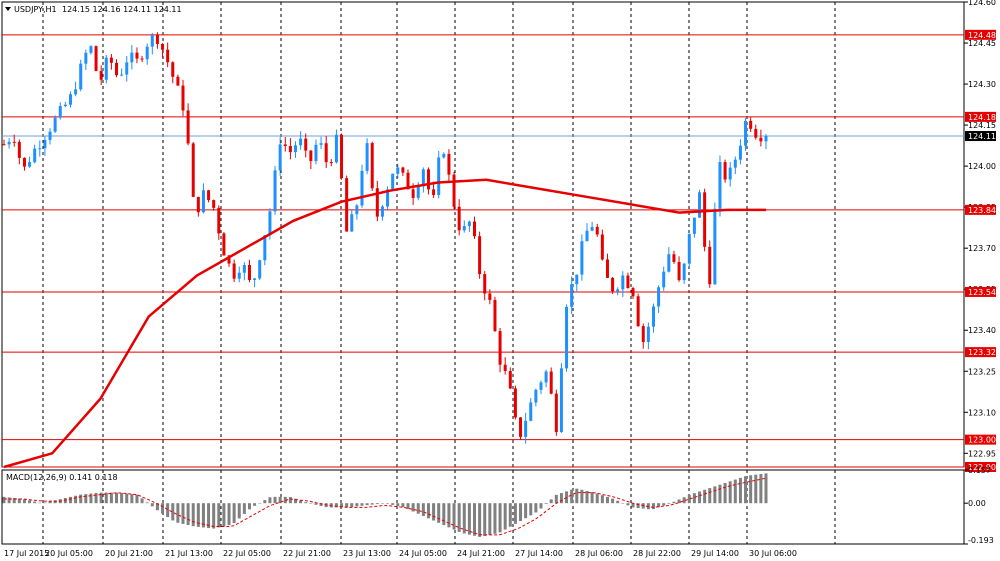 This screenshot has height=561, width=1000. What do you see at coordinates (979, 470) in the screenshot?
I see `macd-tick-label: 0.157` at bounding box center [979, 470].